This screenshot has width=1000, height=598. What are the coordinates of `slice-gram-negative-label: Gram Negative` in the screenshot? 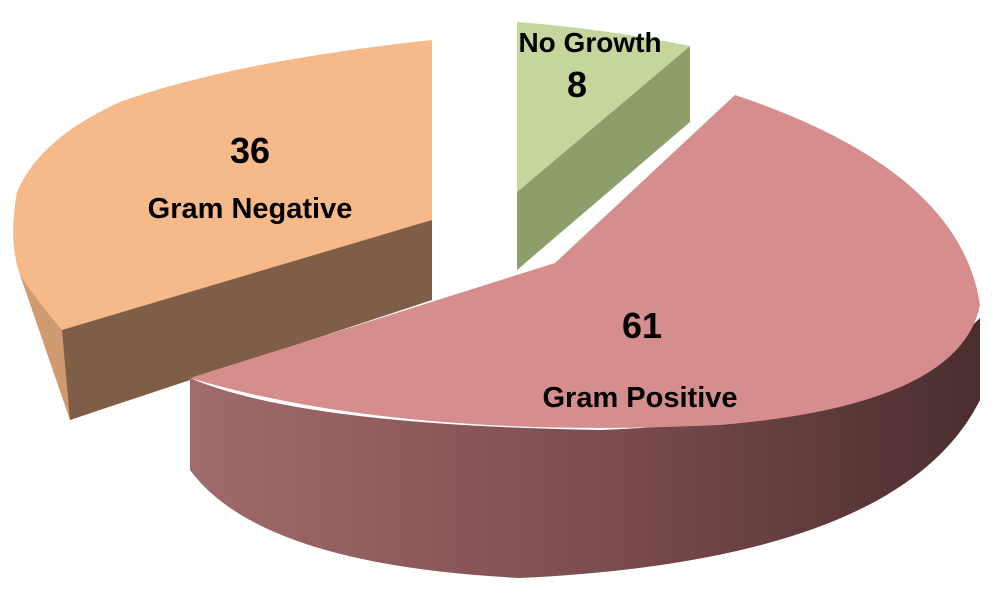 It's located at (250, 209).